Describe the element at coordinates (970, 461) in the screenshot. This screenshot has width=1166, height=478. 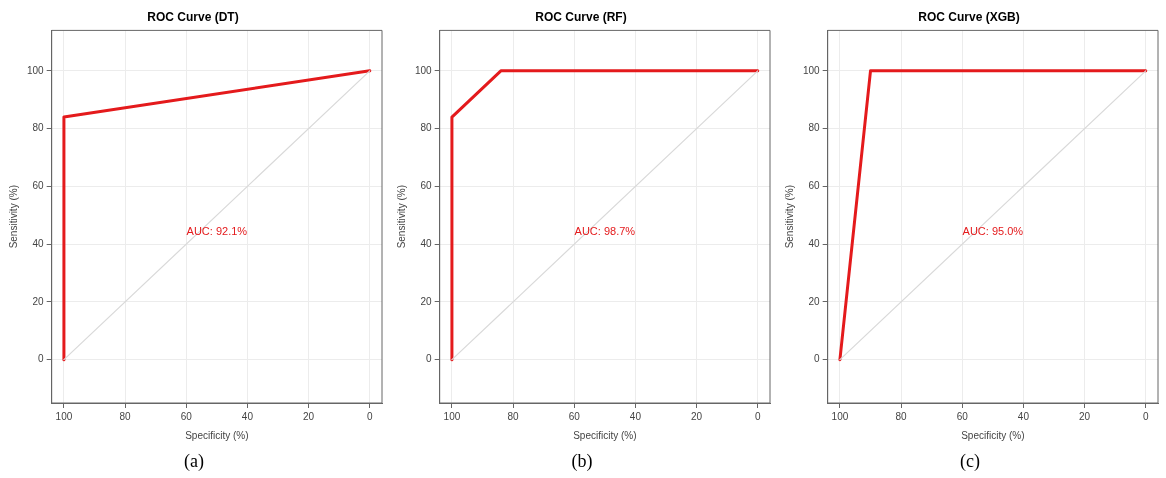
I see `text: (c)` at that location.